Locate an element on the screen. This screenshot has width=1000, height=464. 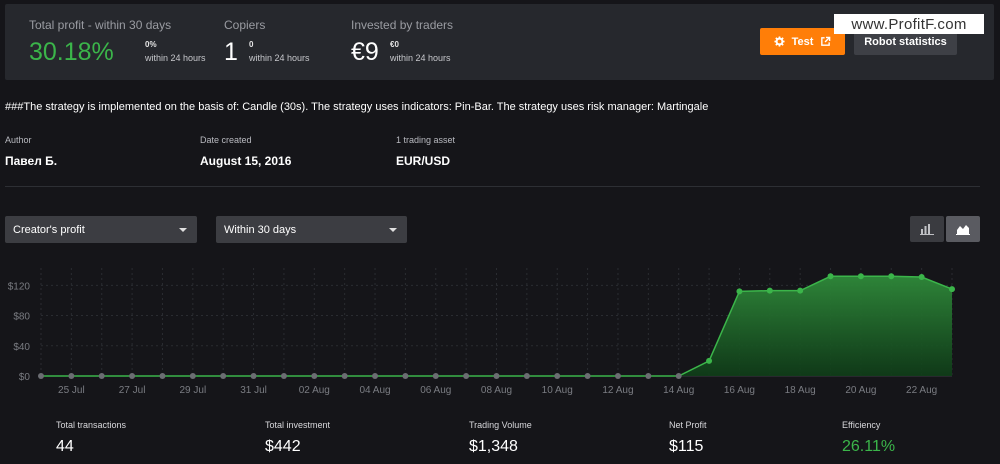
date-created-value: August 15, 2016 is located at coordinates (246, 161).